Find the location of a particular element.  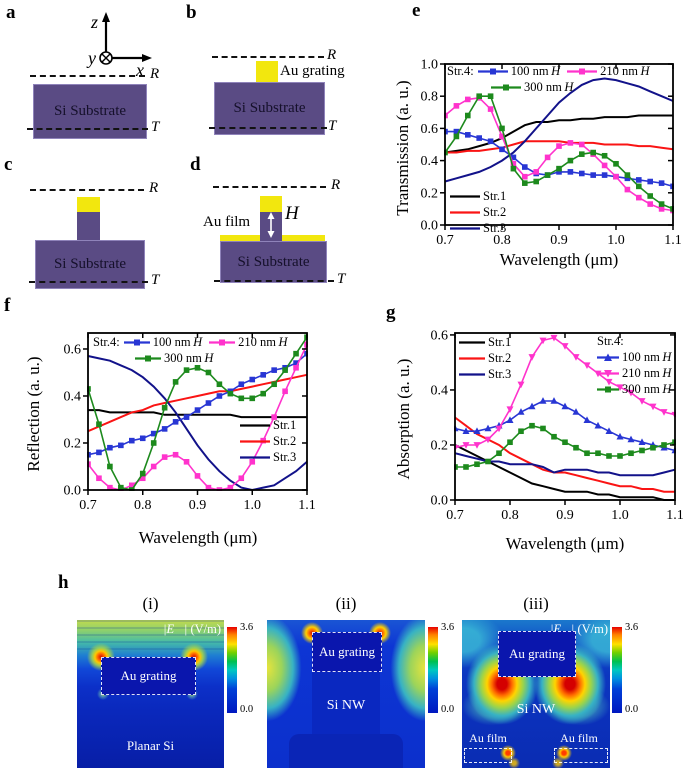

map-iii-title: (iii) is located at coordinates (536, 603).